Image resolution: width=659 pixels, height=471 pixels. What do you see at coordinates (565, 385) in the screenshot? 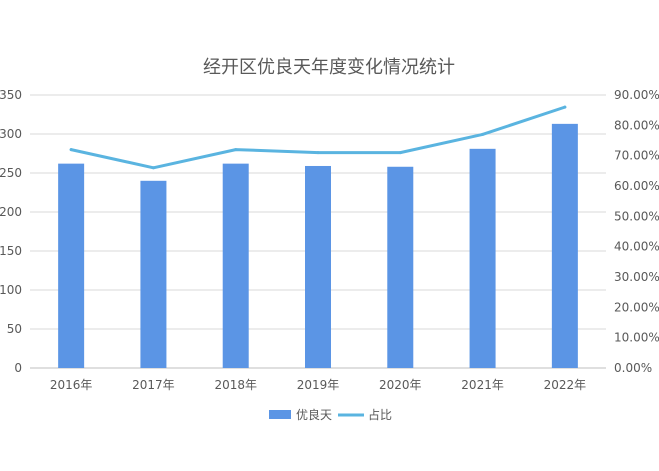
I see `x-tick-label: 2022年` at bounding box center [565, 385].